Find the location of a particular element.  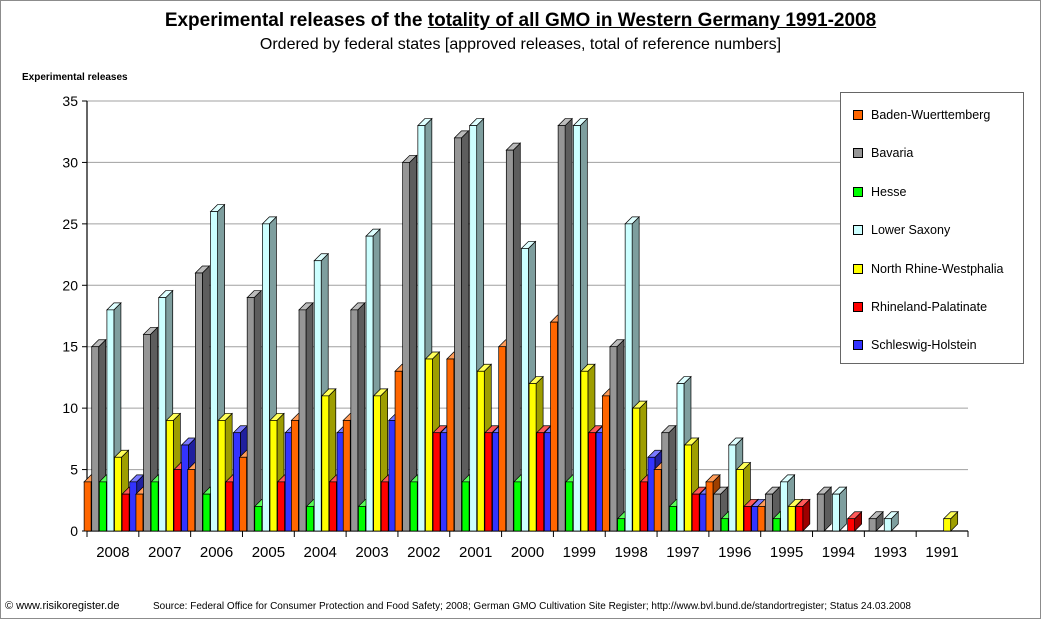

legend-item: Rhineland-Palatinate is located at coordinates (920, 307).